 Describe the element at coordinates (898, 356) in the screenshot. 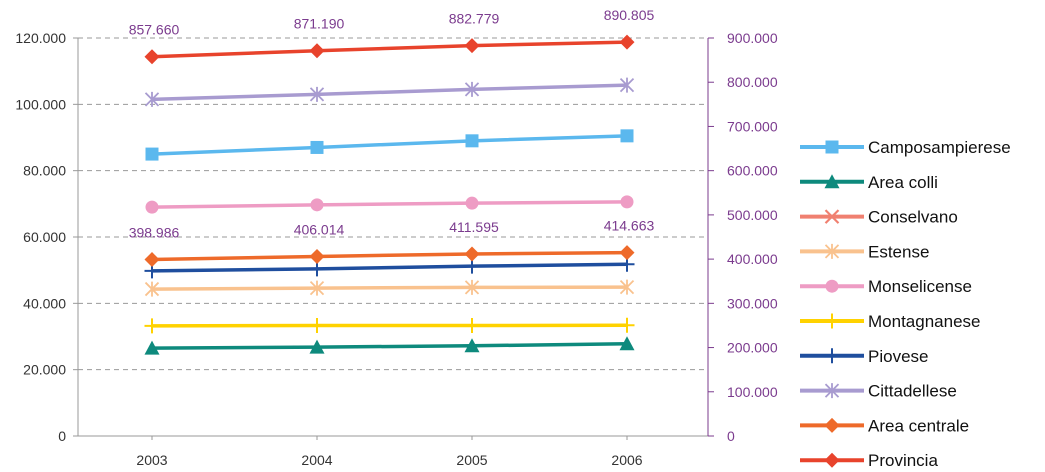

I see `legend-label: Piovese` at that location.